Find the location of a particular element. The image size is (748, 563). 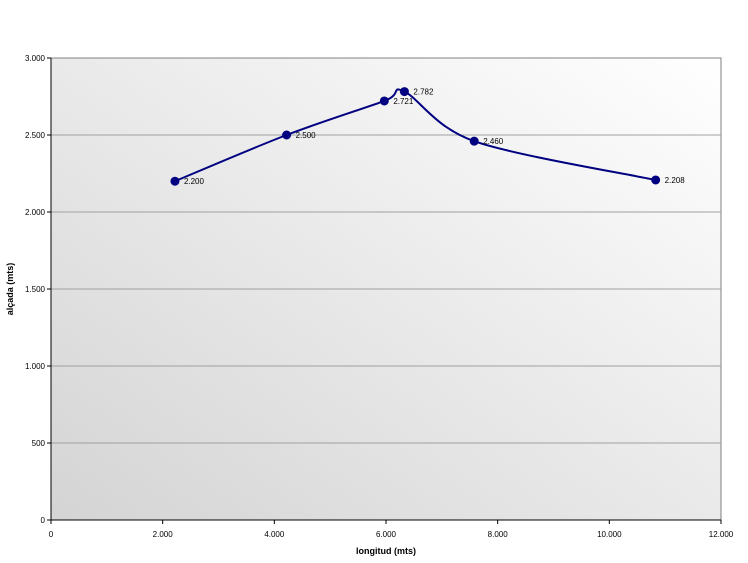

x-tick-label: 12.000 is located at coordinates (721, 534).